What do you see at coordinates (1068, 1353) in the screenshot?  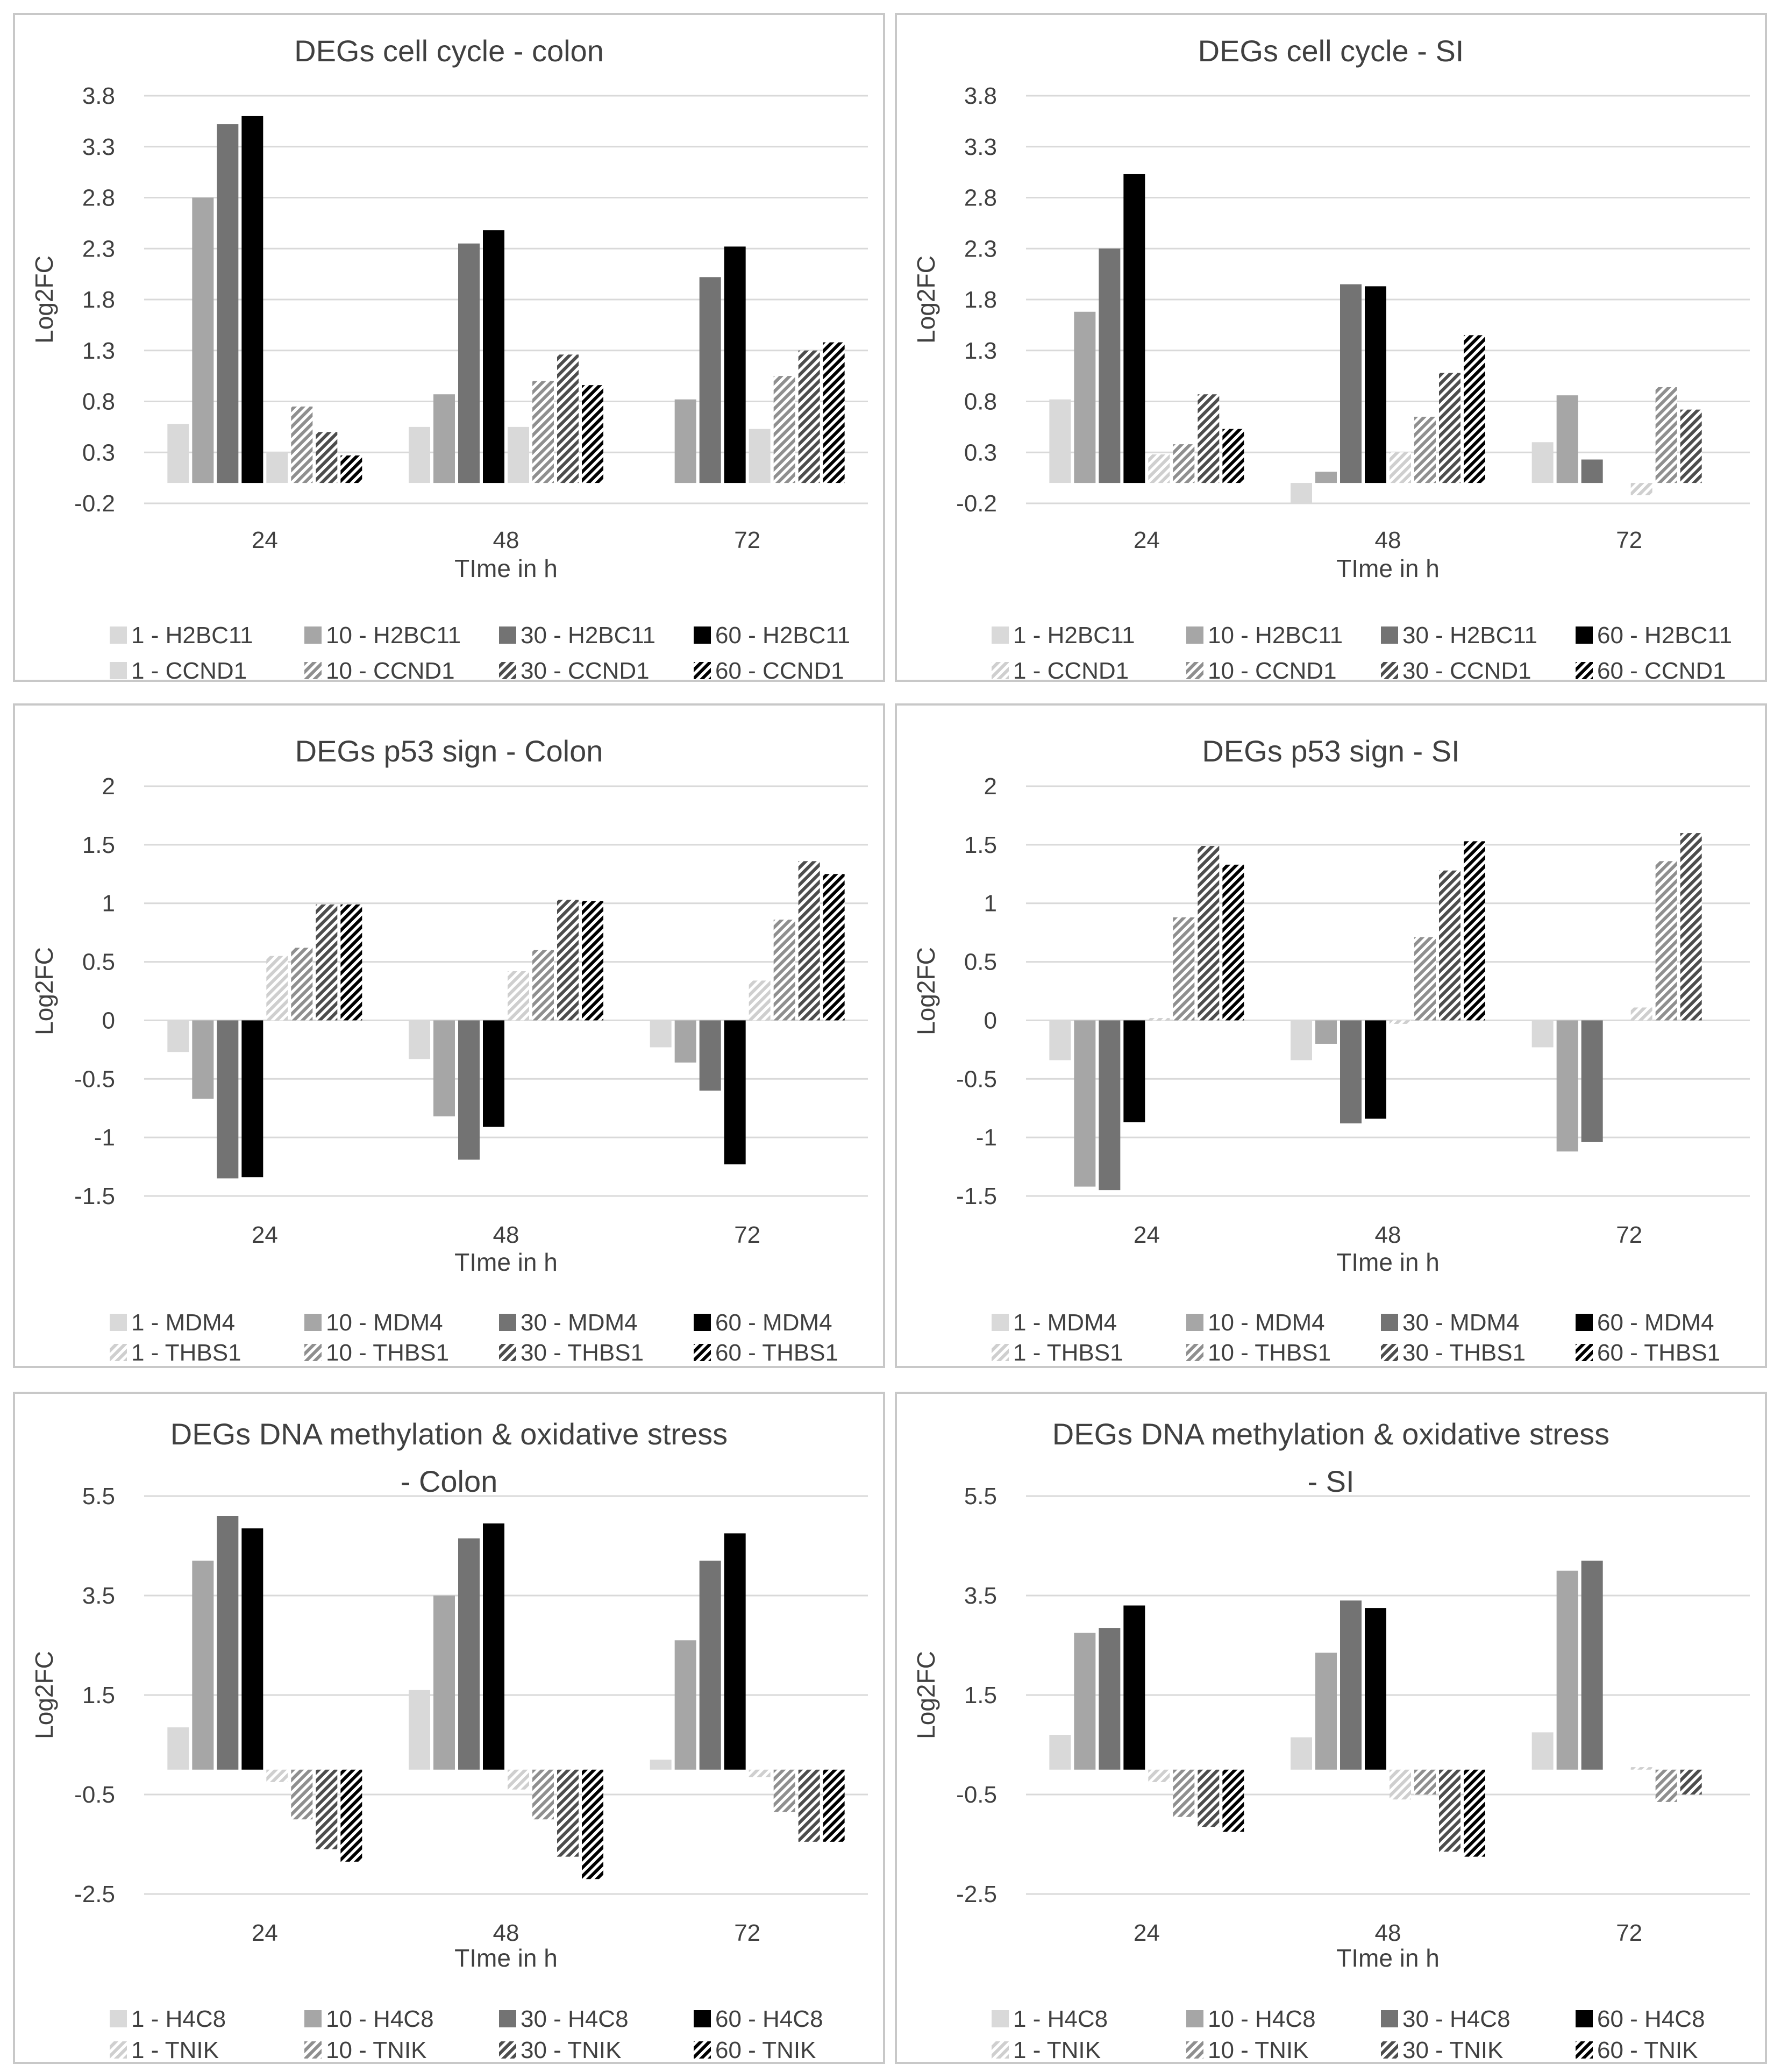 I see `legend-label: 1 - THBS1` at bounding box center [1068, 1353].